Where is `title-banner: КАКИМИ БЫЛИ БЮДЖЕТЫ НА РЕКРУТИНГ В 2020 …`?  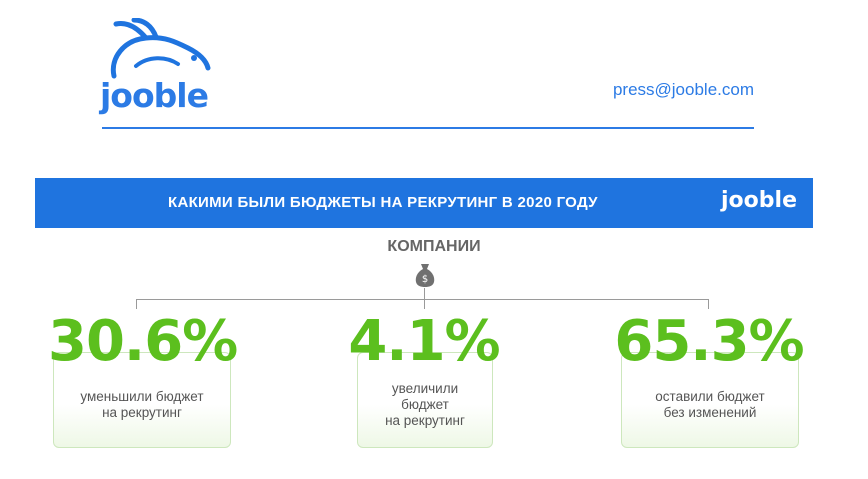
title-banner: КАКИМИ БЫЛИ БЮДЖЕТЫ НА РЕКРУТИНГ В 2020 … is located at coordinates (424, 203).